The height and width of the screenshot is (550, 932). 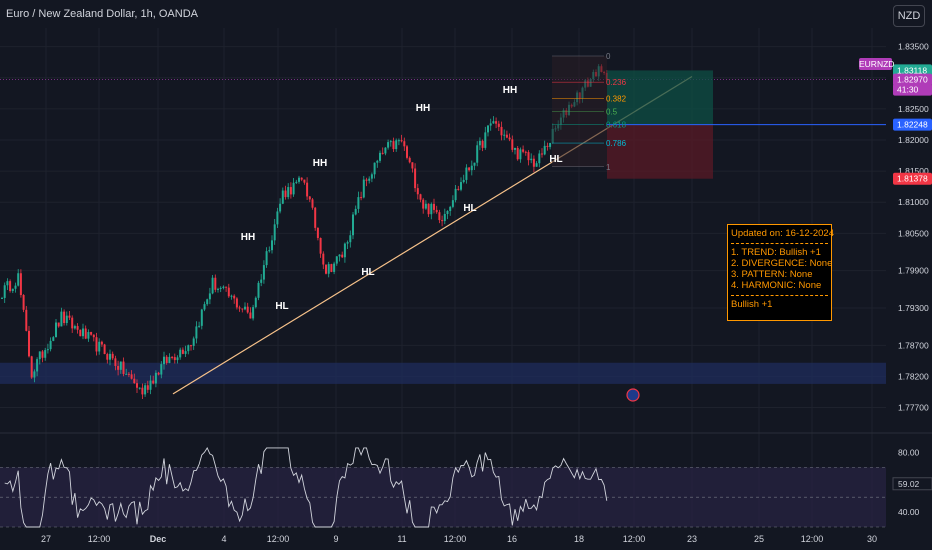 I want to click on currency-button: NZD, so click(x=909, y=16).